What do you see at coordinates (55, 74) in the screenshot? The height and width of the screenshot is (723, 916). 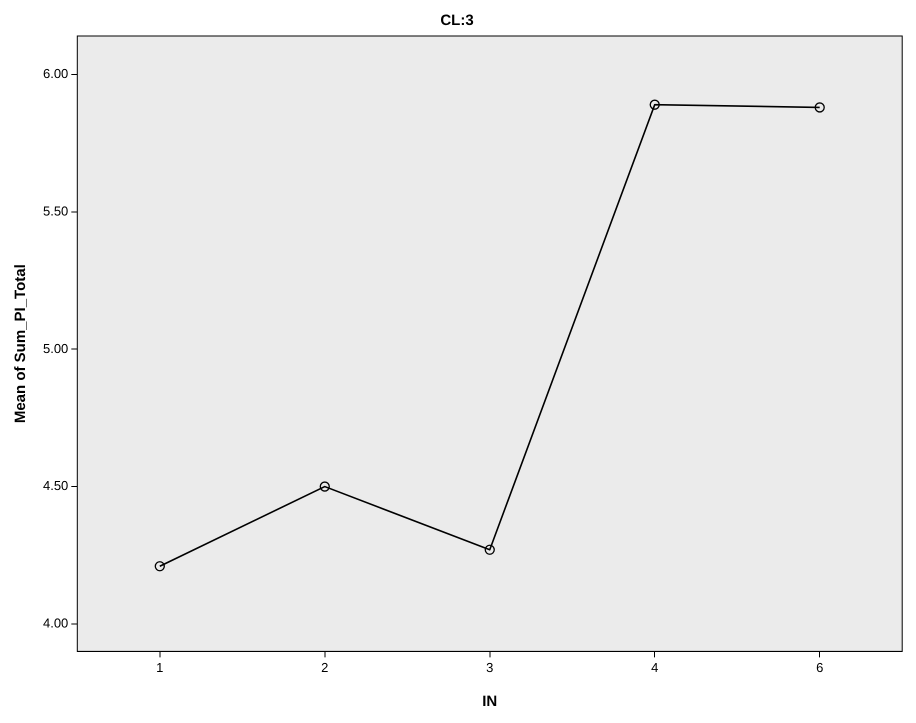 I see `y-tick-label: 6.00` at bounding box center [55, 74].